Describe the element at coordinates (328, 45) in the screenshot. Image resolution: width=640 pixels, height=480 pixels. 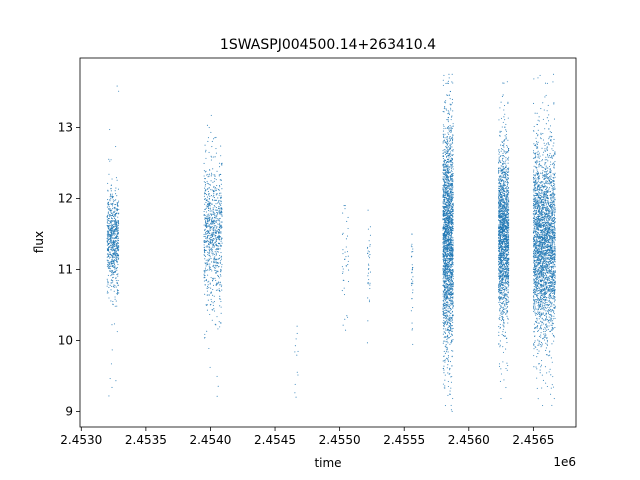
I see `chart-title: 1SWASPJ004500.14+263410.4` at that location.